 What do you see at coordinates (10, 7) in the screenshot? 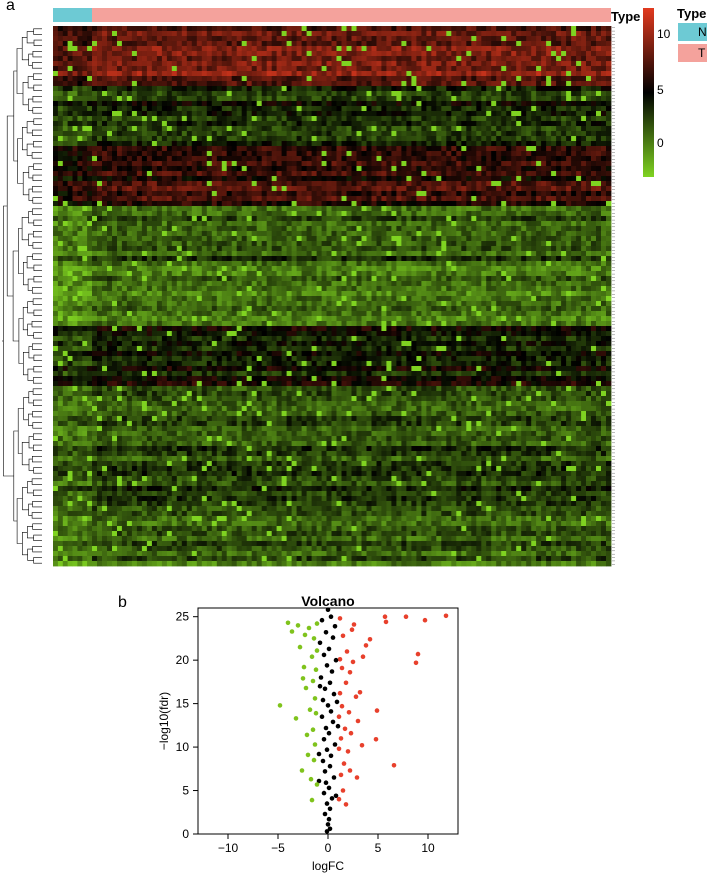
I see `panel-a-label: a` at bounding box center [10, 7].